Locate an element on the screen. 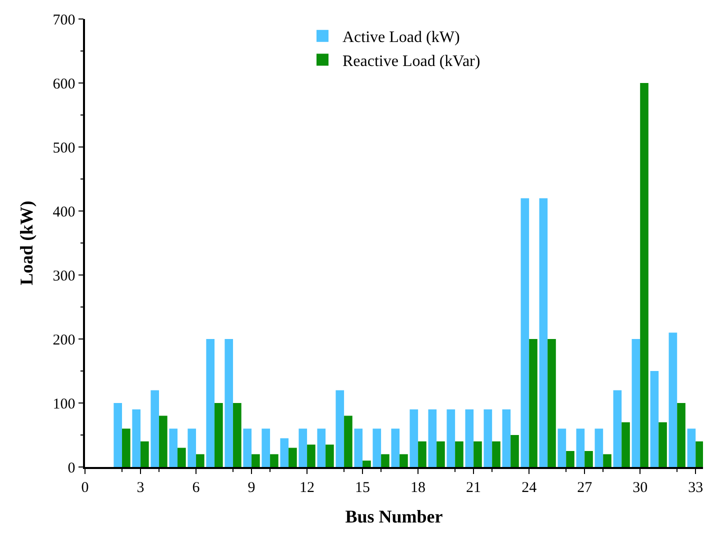 This screenshot has height=535, width=723. x-tick-label: 9 is located at coordinates (252, 488).